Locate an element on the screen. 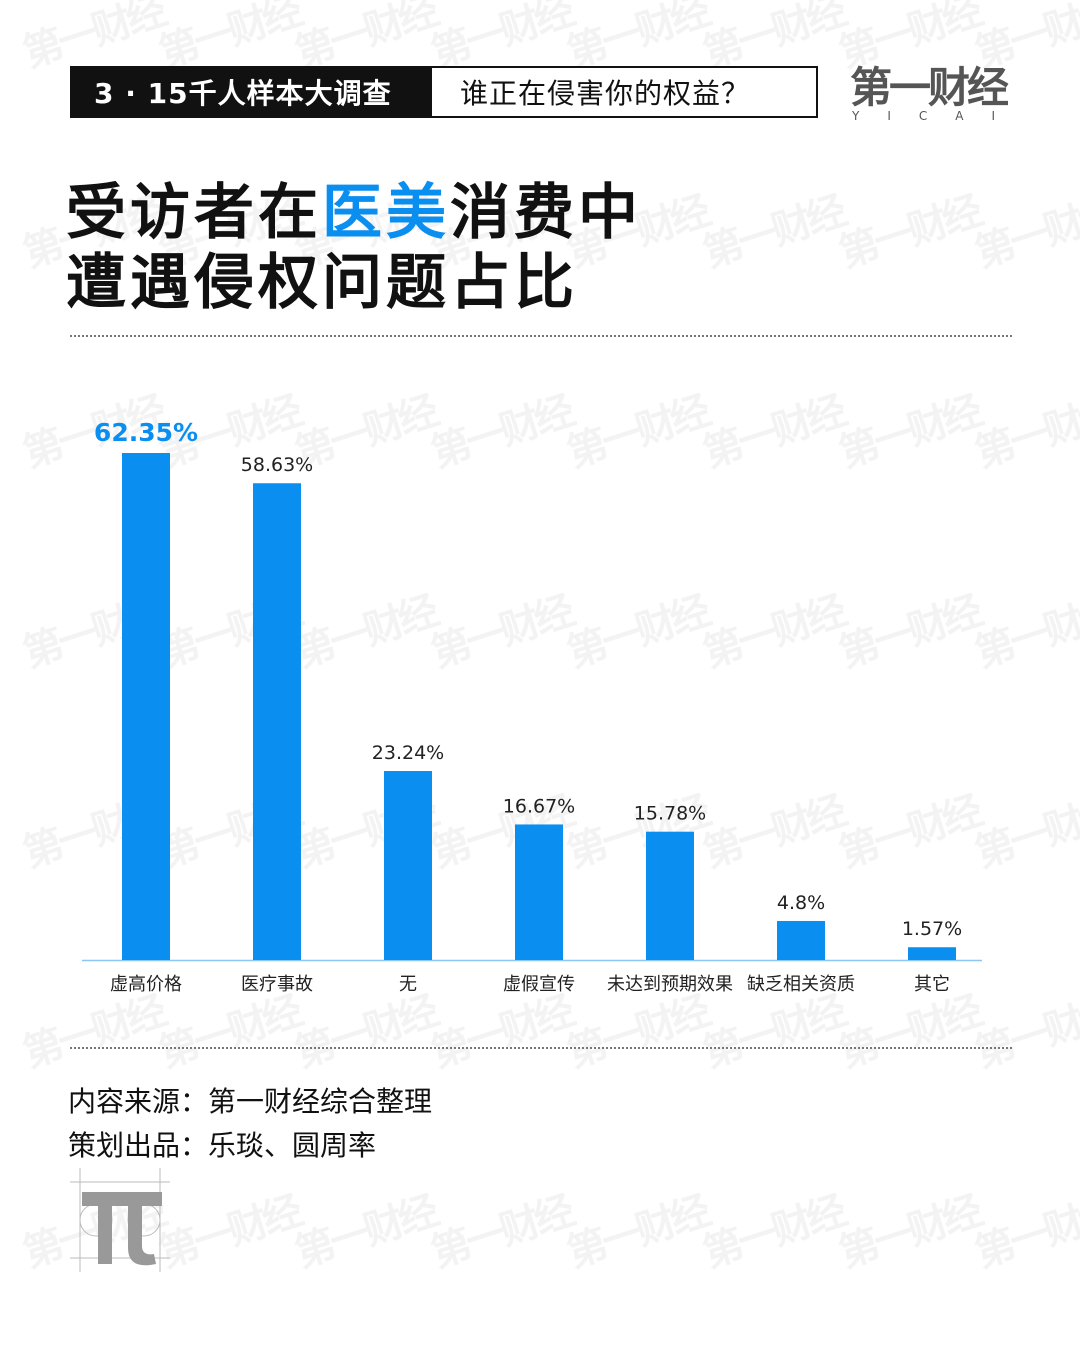 This screenshot has height=1365, width=1080. data-label: 1.57% is located at coordinates (932, 929).